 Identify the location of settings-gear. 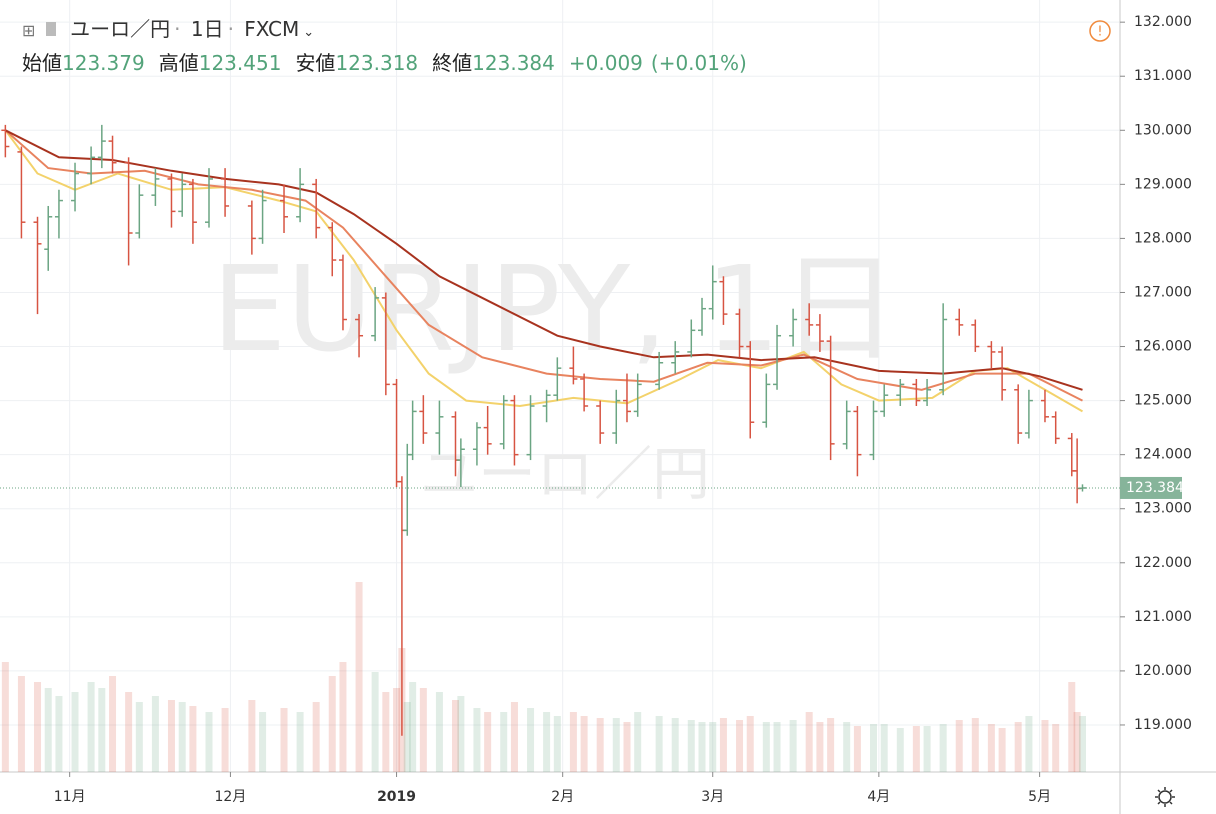
(1165, 797).